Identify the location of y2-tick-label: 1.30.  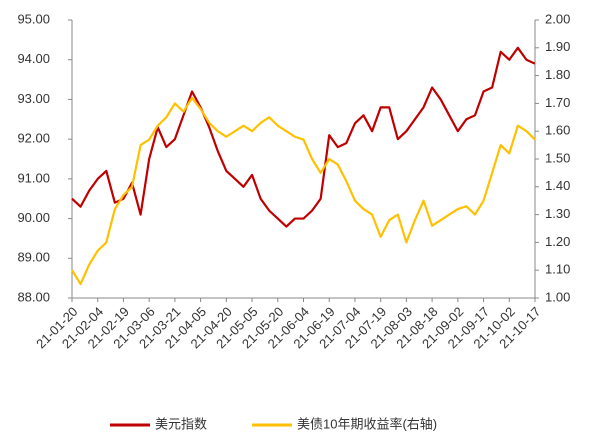
(557, 213).